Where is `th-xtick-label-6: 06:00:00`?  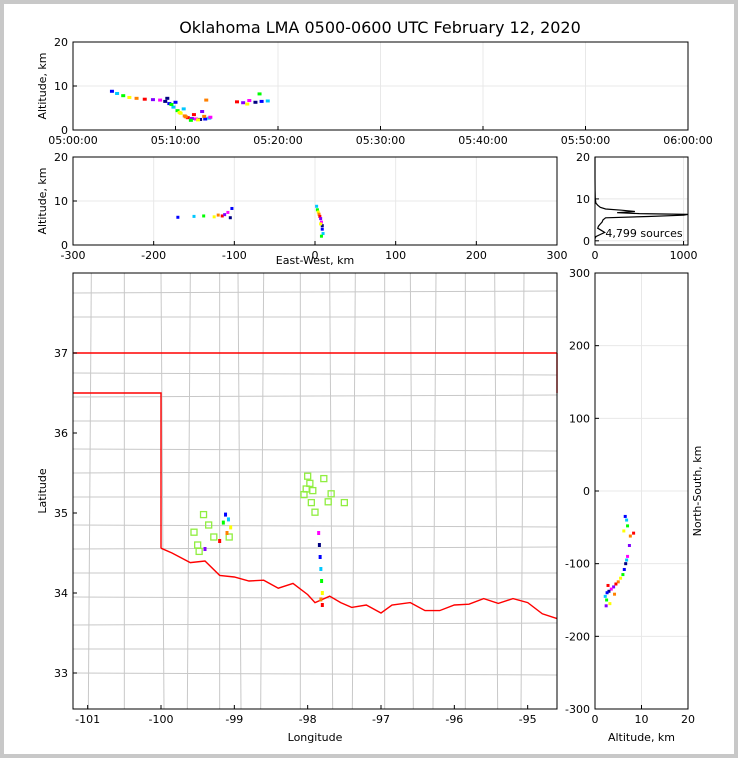
th-xtick-label-6: 06:00:00 is located at coordinates (687, 140).